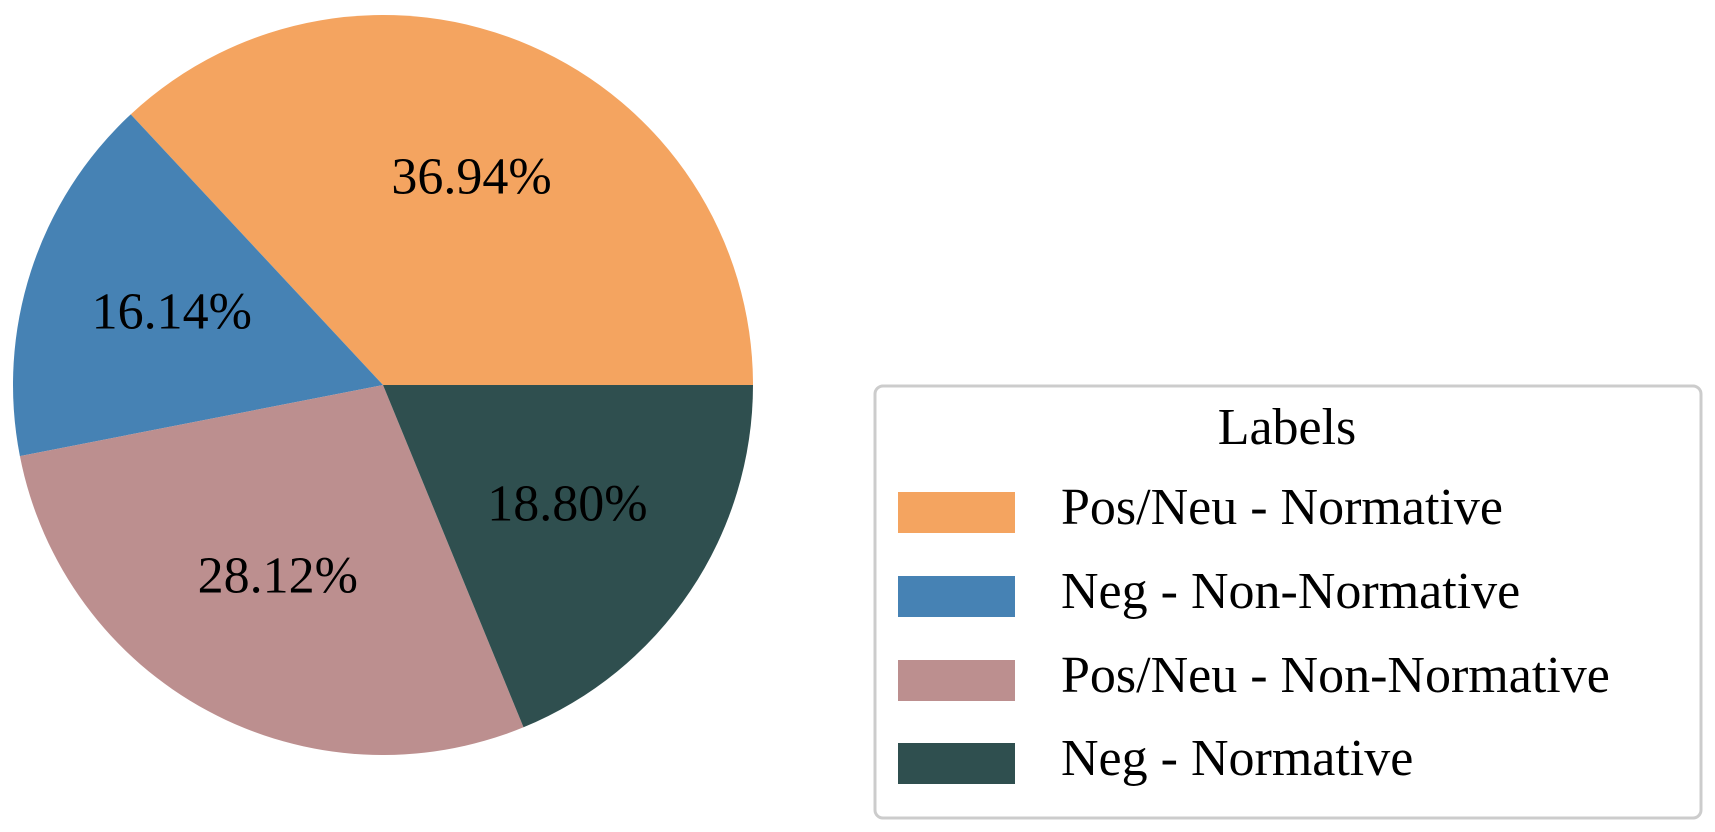 This screenshot has height=832, width=1715. Describe the element at coordinates (1287, 427) in the screenshot. I see `legend-title: Labels` at that location.